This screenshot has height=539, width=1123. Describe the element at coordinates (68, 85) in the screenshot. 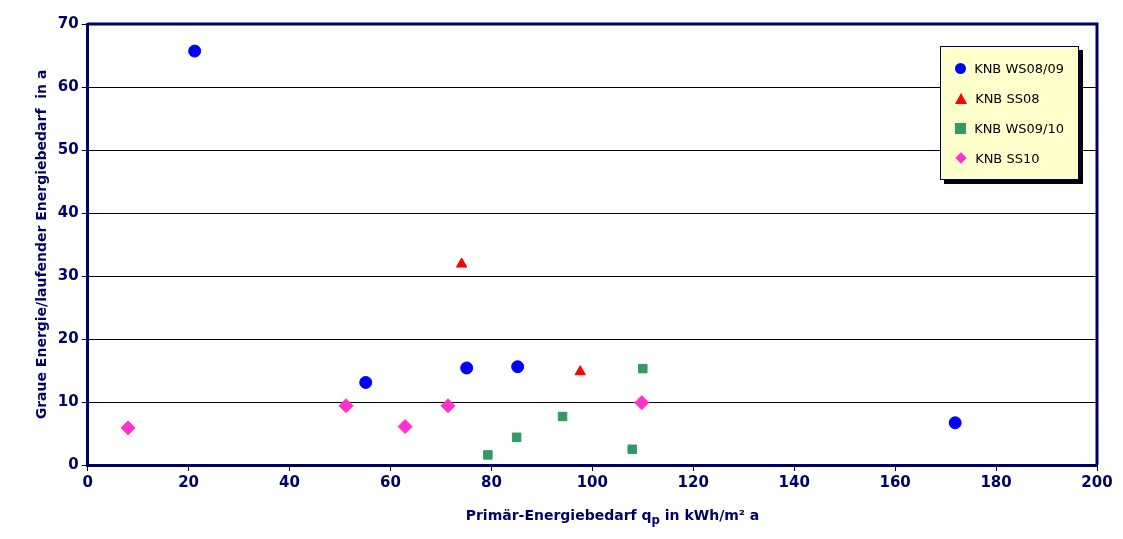

I see `y-tick-label: 60` at that location.